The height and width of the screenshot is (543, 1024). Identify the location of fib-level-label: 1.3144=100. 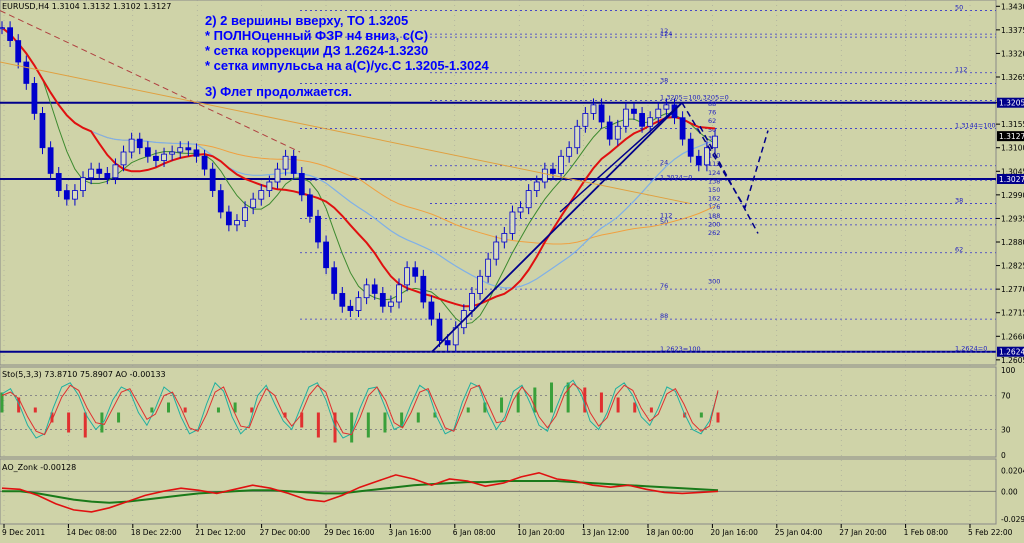
(975, 125).